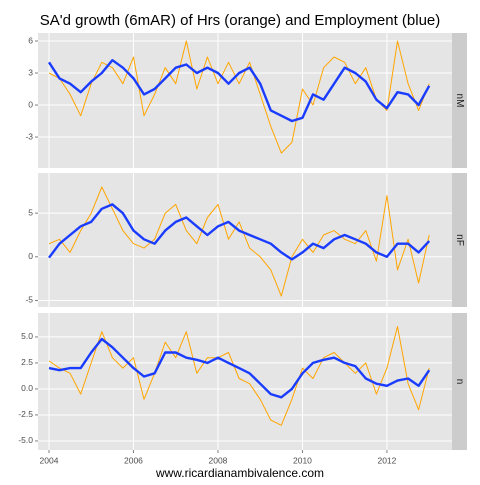  Describe the element at coordinates (239, 473) in the screenshot. I see `caption: www.ricardianambivalence.com` at that location.